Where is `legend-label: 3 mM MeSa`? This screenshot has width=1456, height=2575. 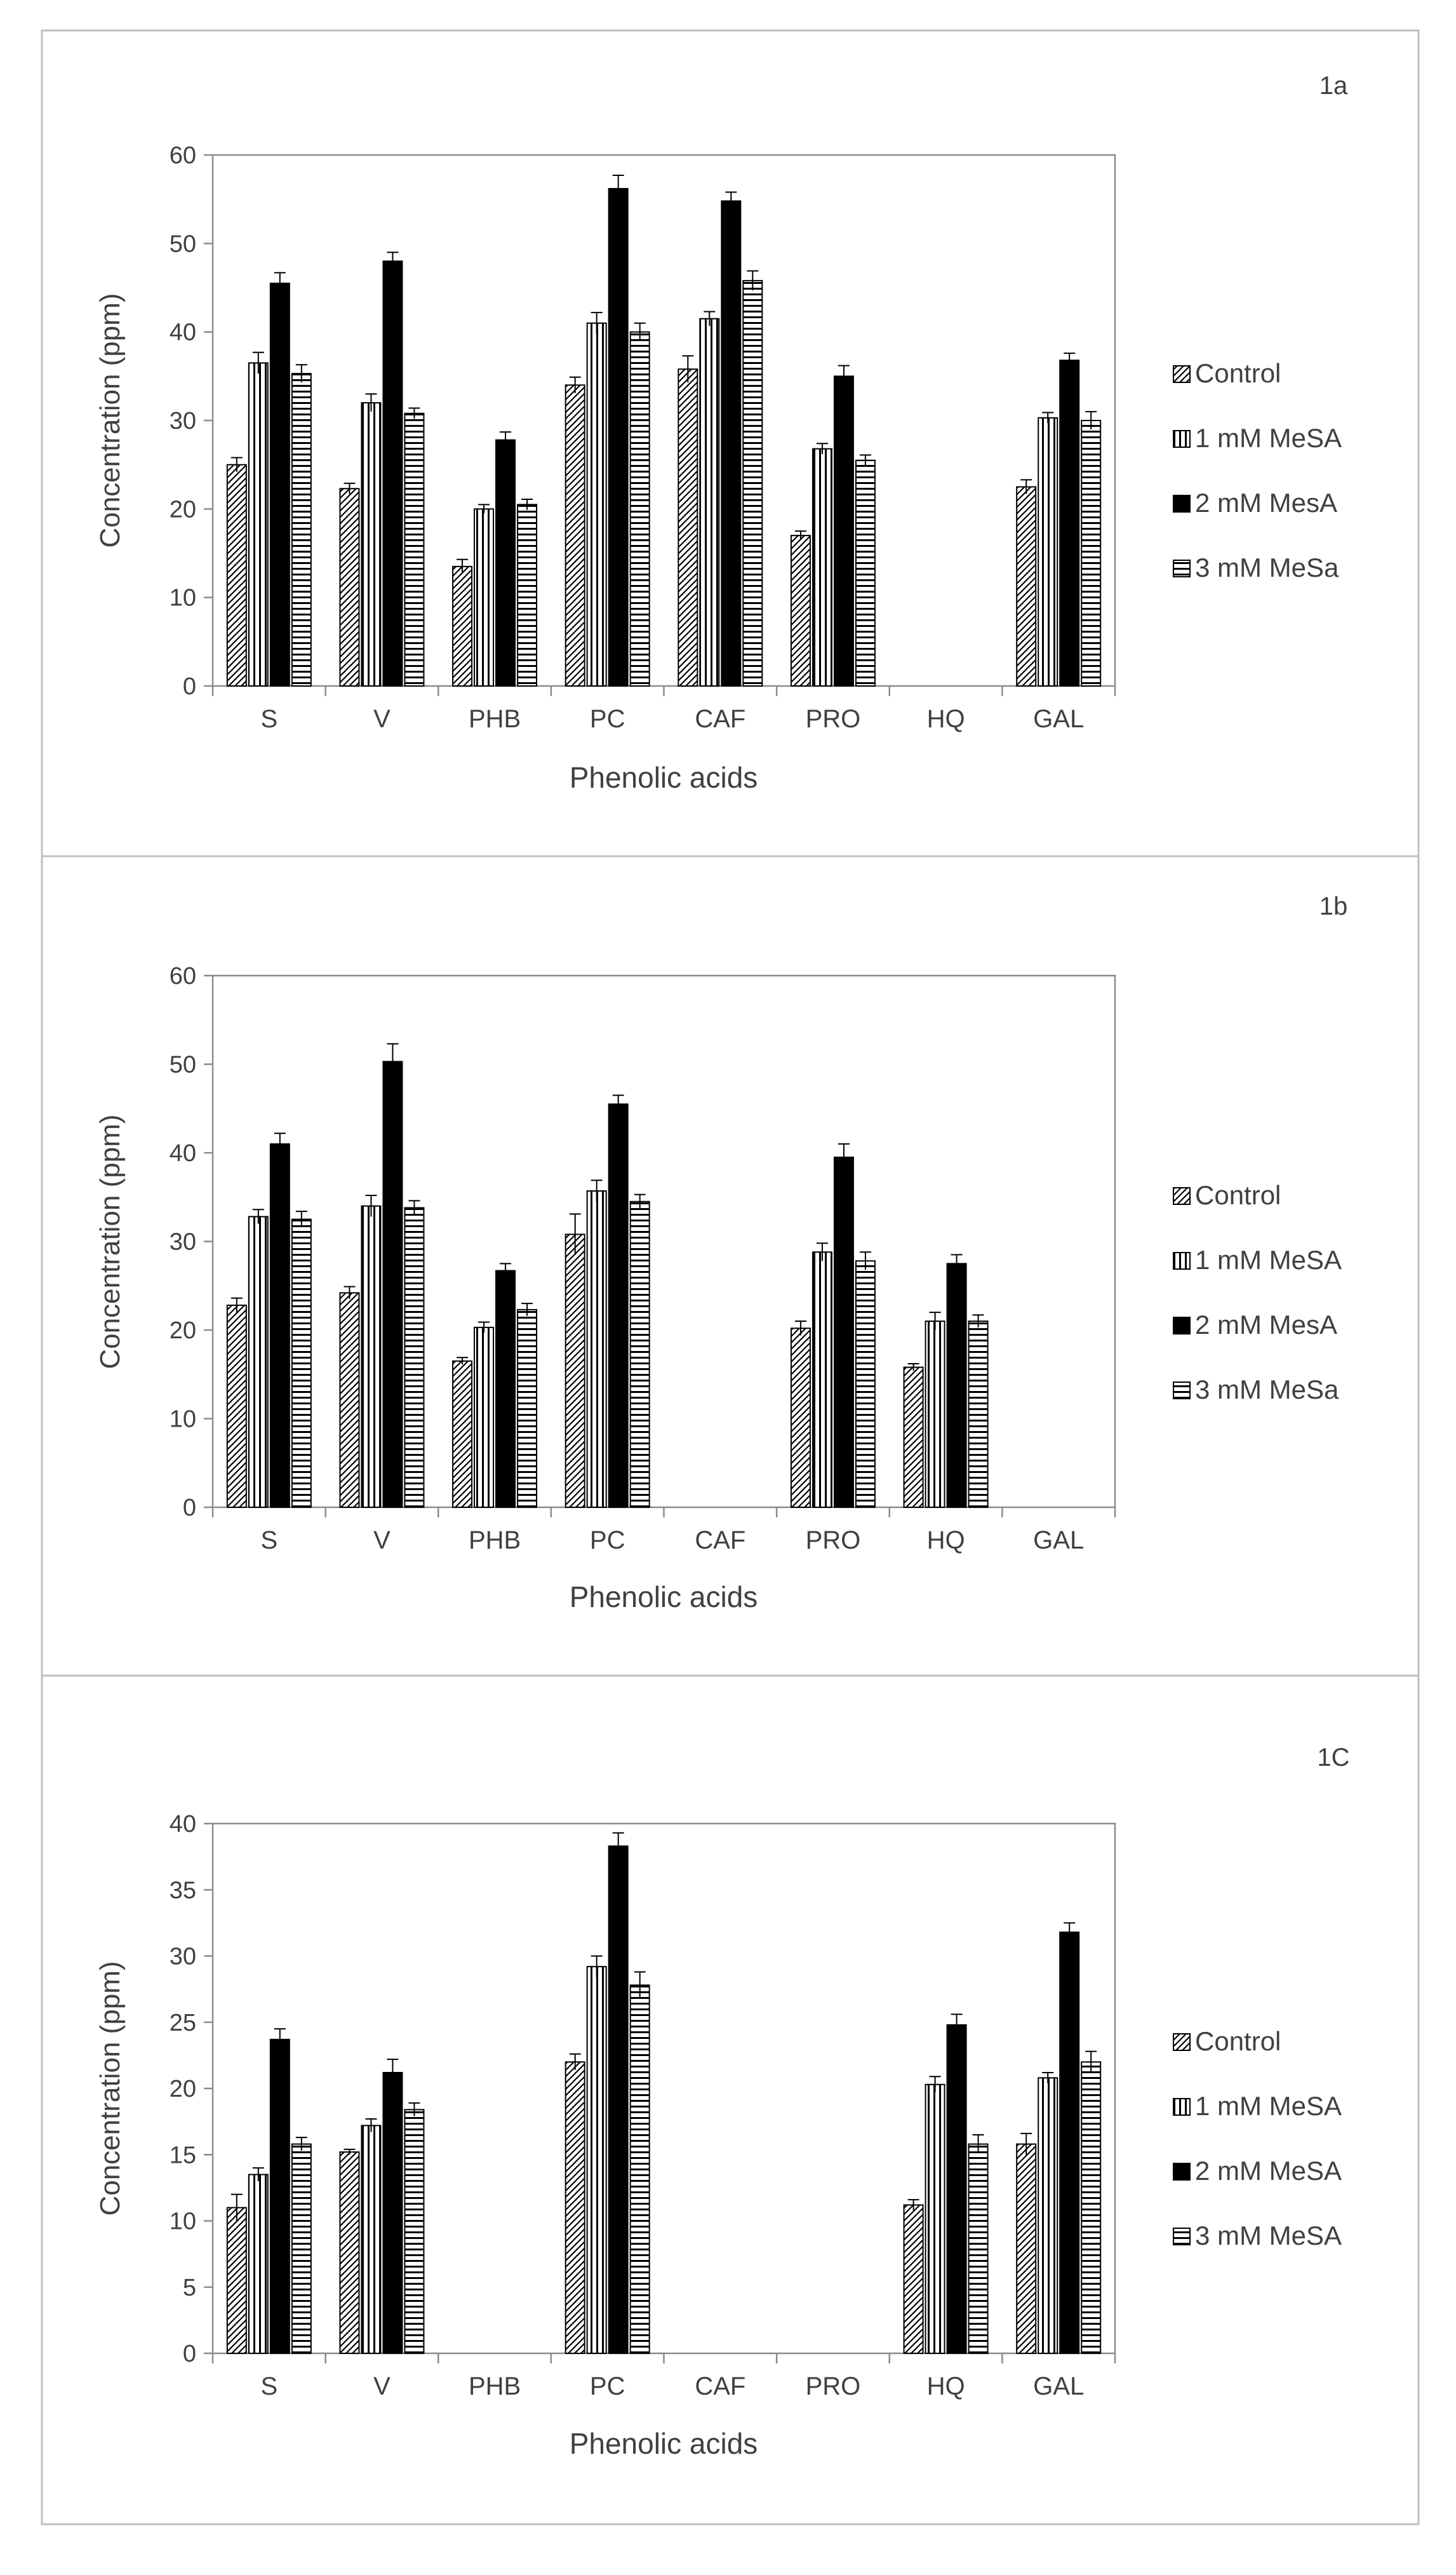 legend-label: 3 mM MeSa is located at coordinates (1267, 567).